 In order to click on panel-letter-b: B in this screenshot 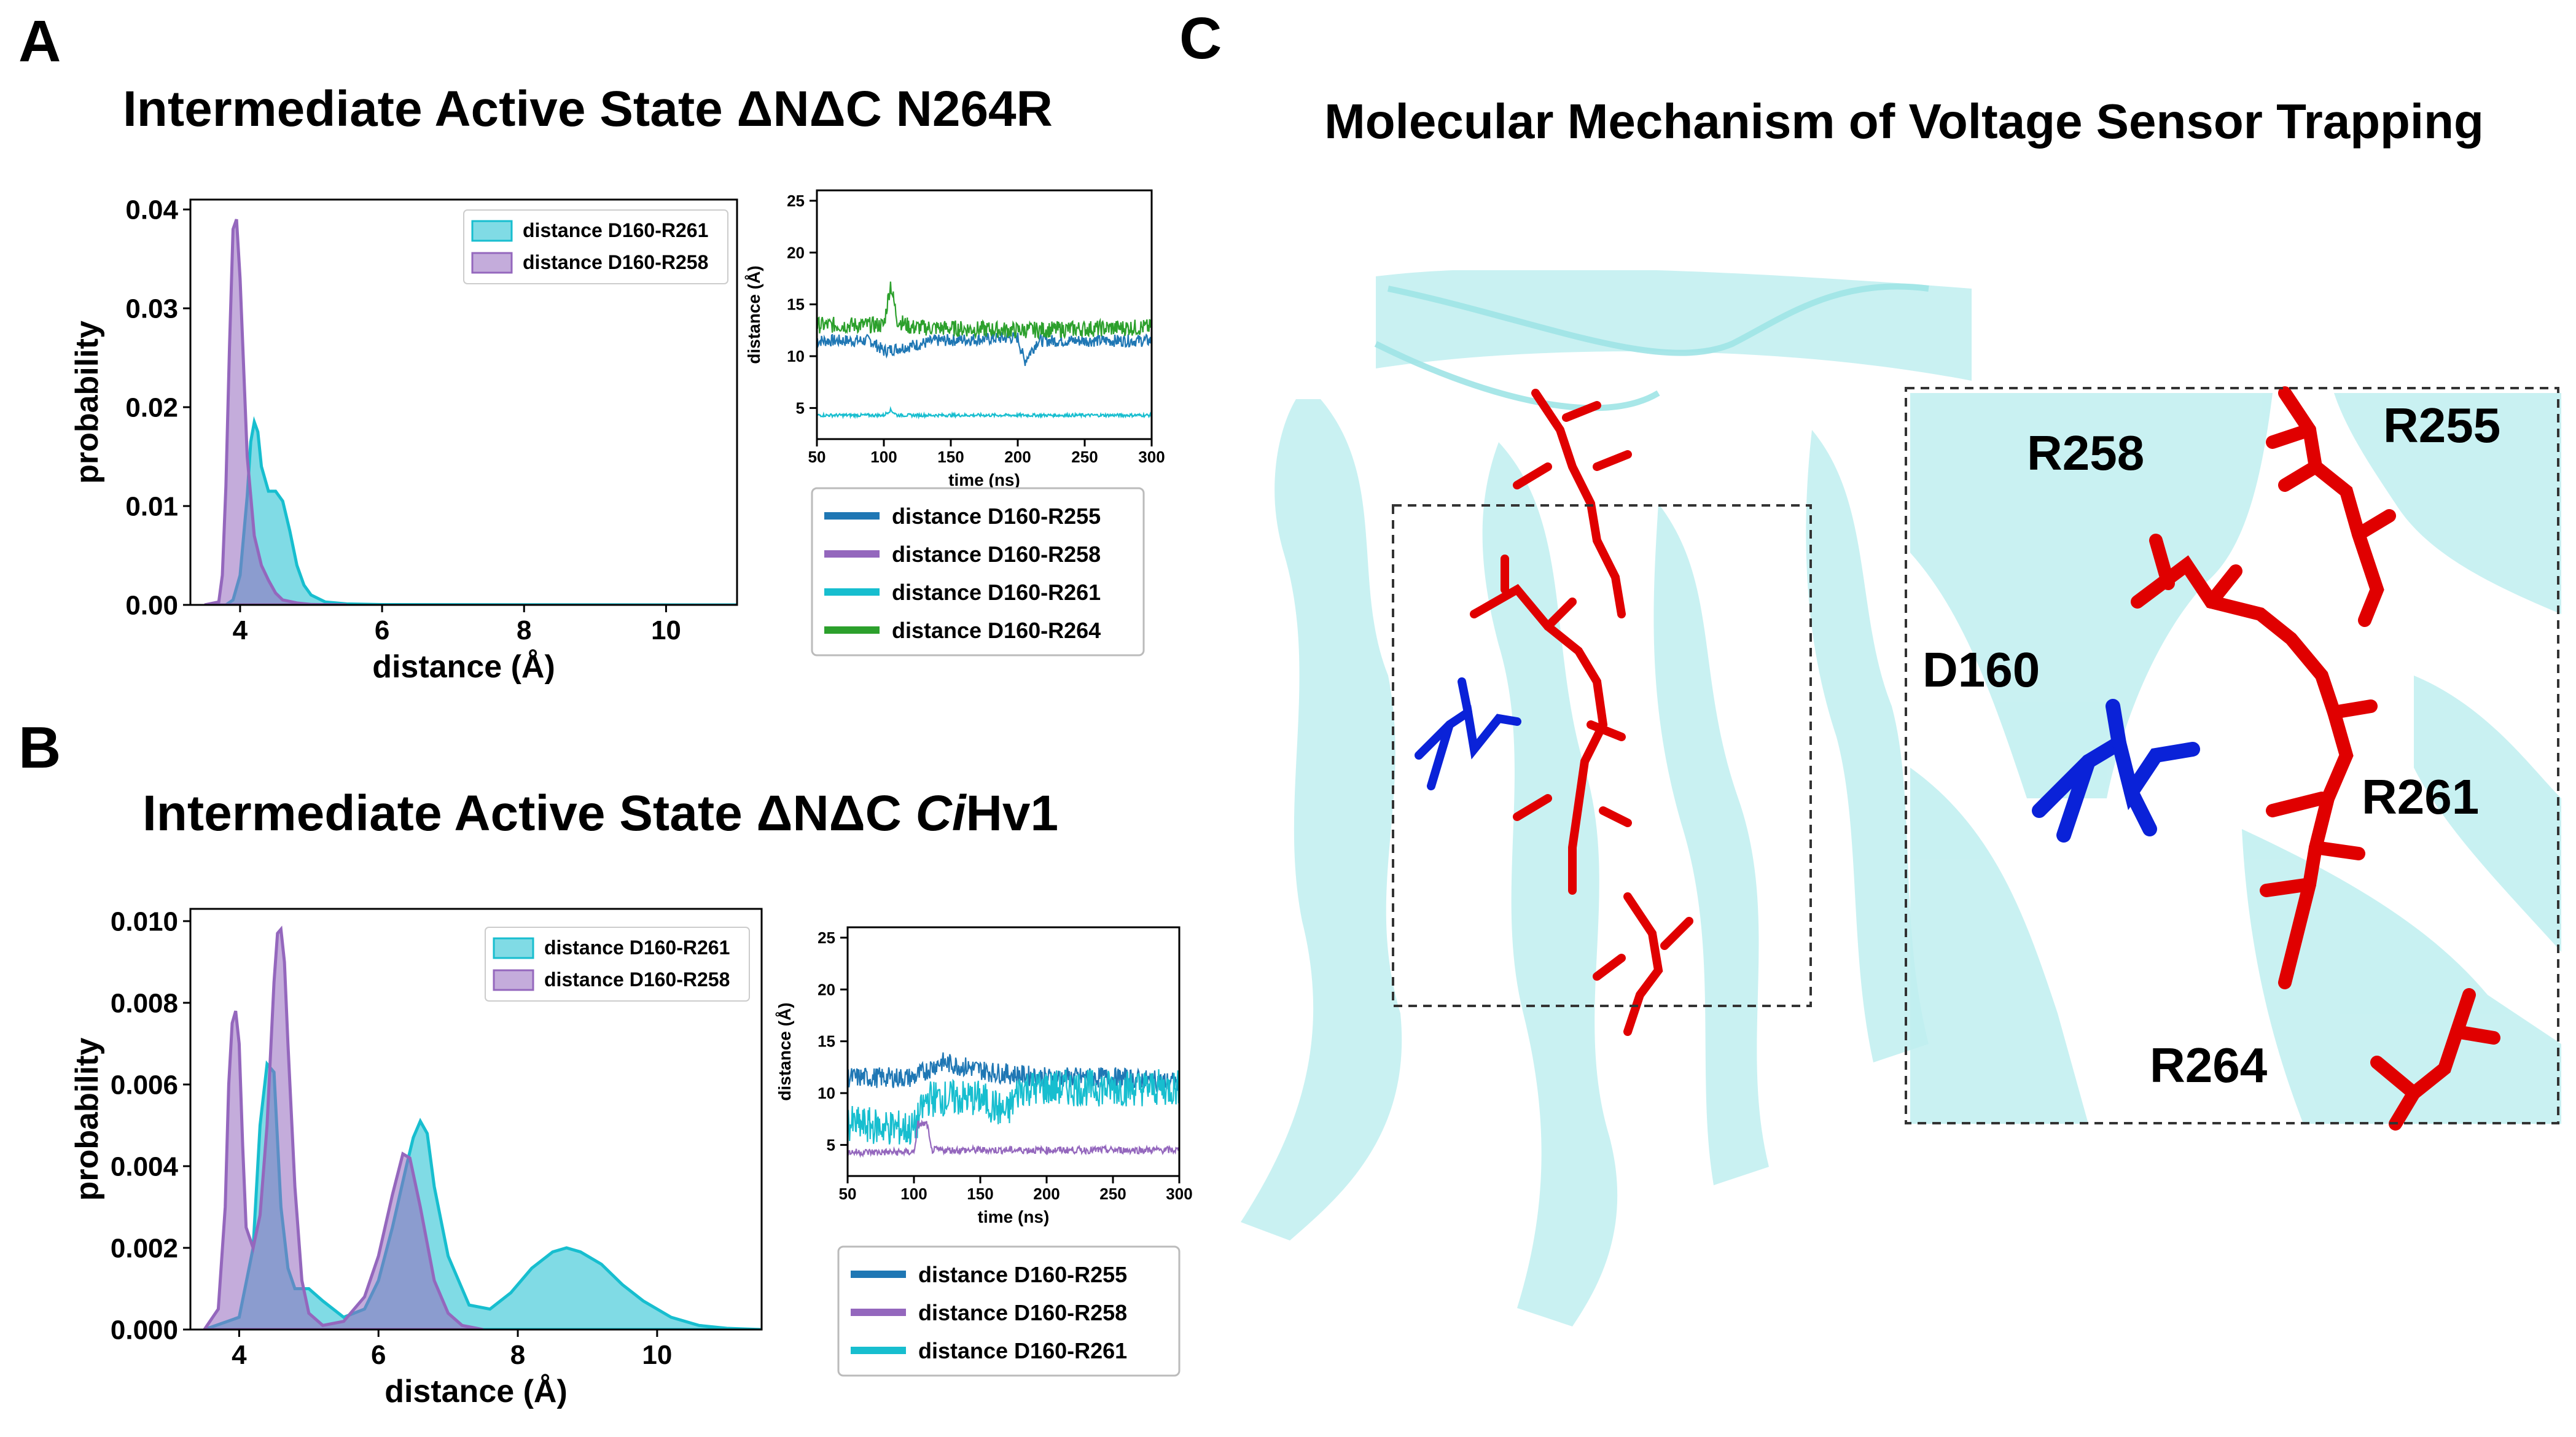, I will do `click(39, 748)`.